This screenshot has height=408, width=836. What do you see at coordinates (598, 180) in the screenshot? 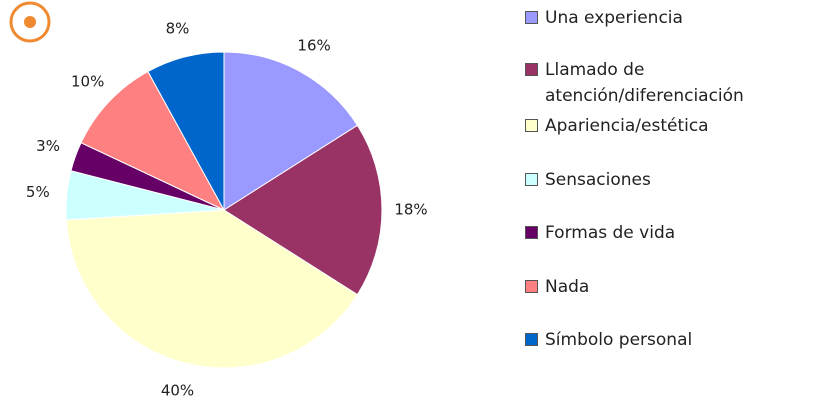
I see `legend-label: Sensaciones` at bounding box center [598, 180].